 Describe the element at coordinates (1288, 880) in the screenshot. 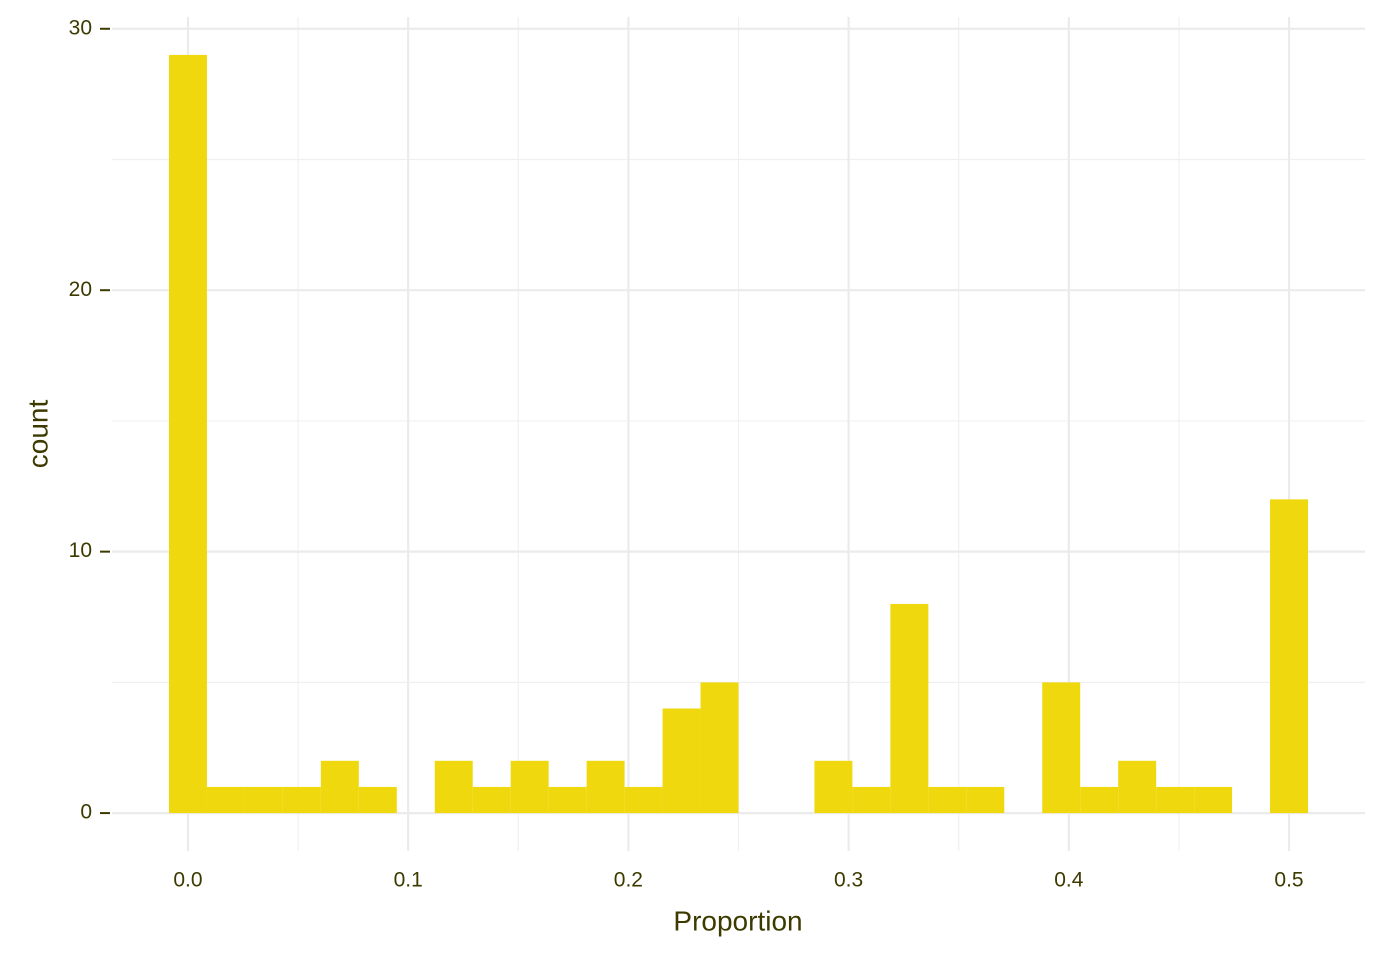

I see `x-tick-label: 0.5` at that location.